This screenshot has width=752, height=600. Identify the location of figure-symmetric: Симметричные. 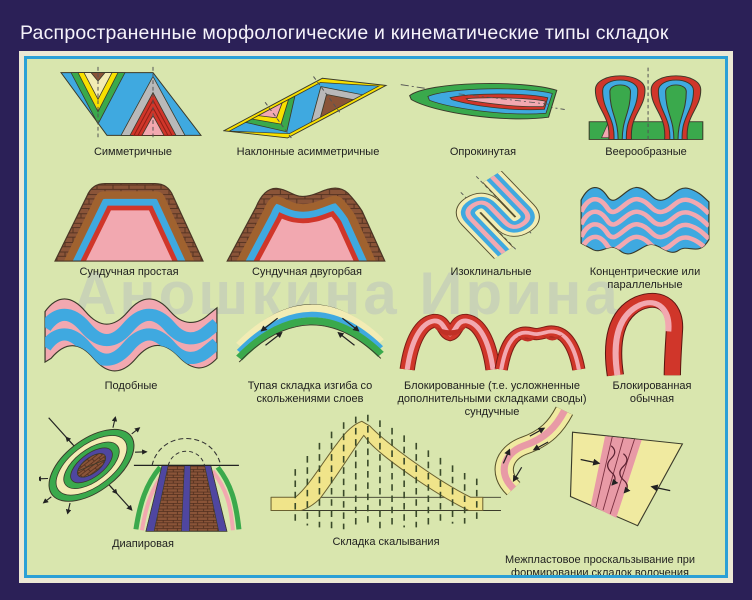
(133, 112).